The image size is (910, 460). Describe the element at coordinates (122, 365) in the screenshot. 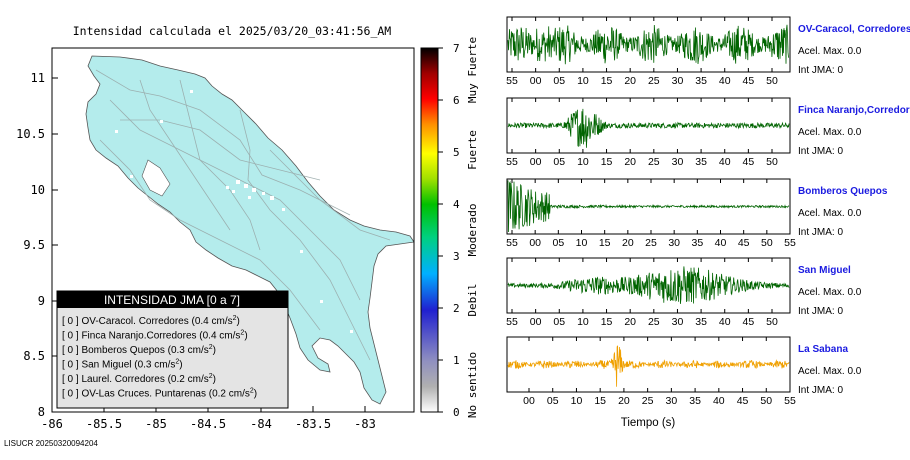

I see `legend-item: [ 0 ] San Miguel (0.3 cm/s2)` at that location.